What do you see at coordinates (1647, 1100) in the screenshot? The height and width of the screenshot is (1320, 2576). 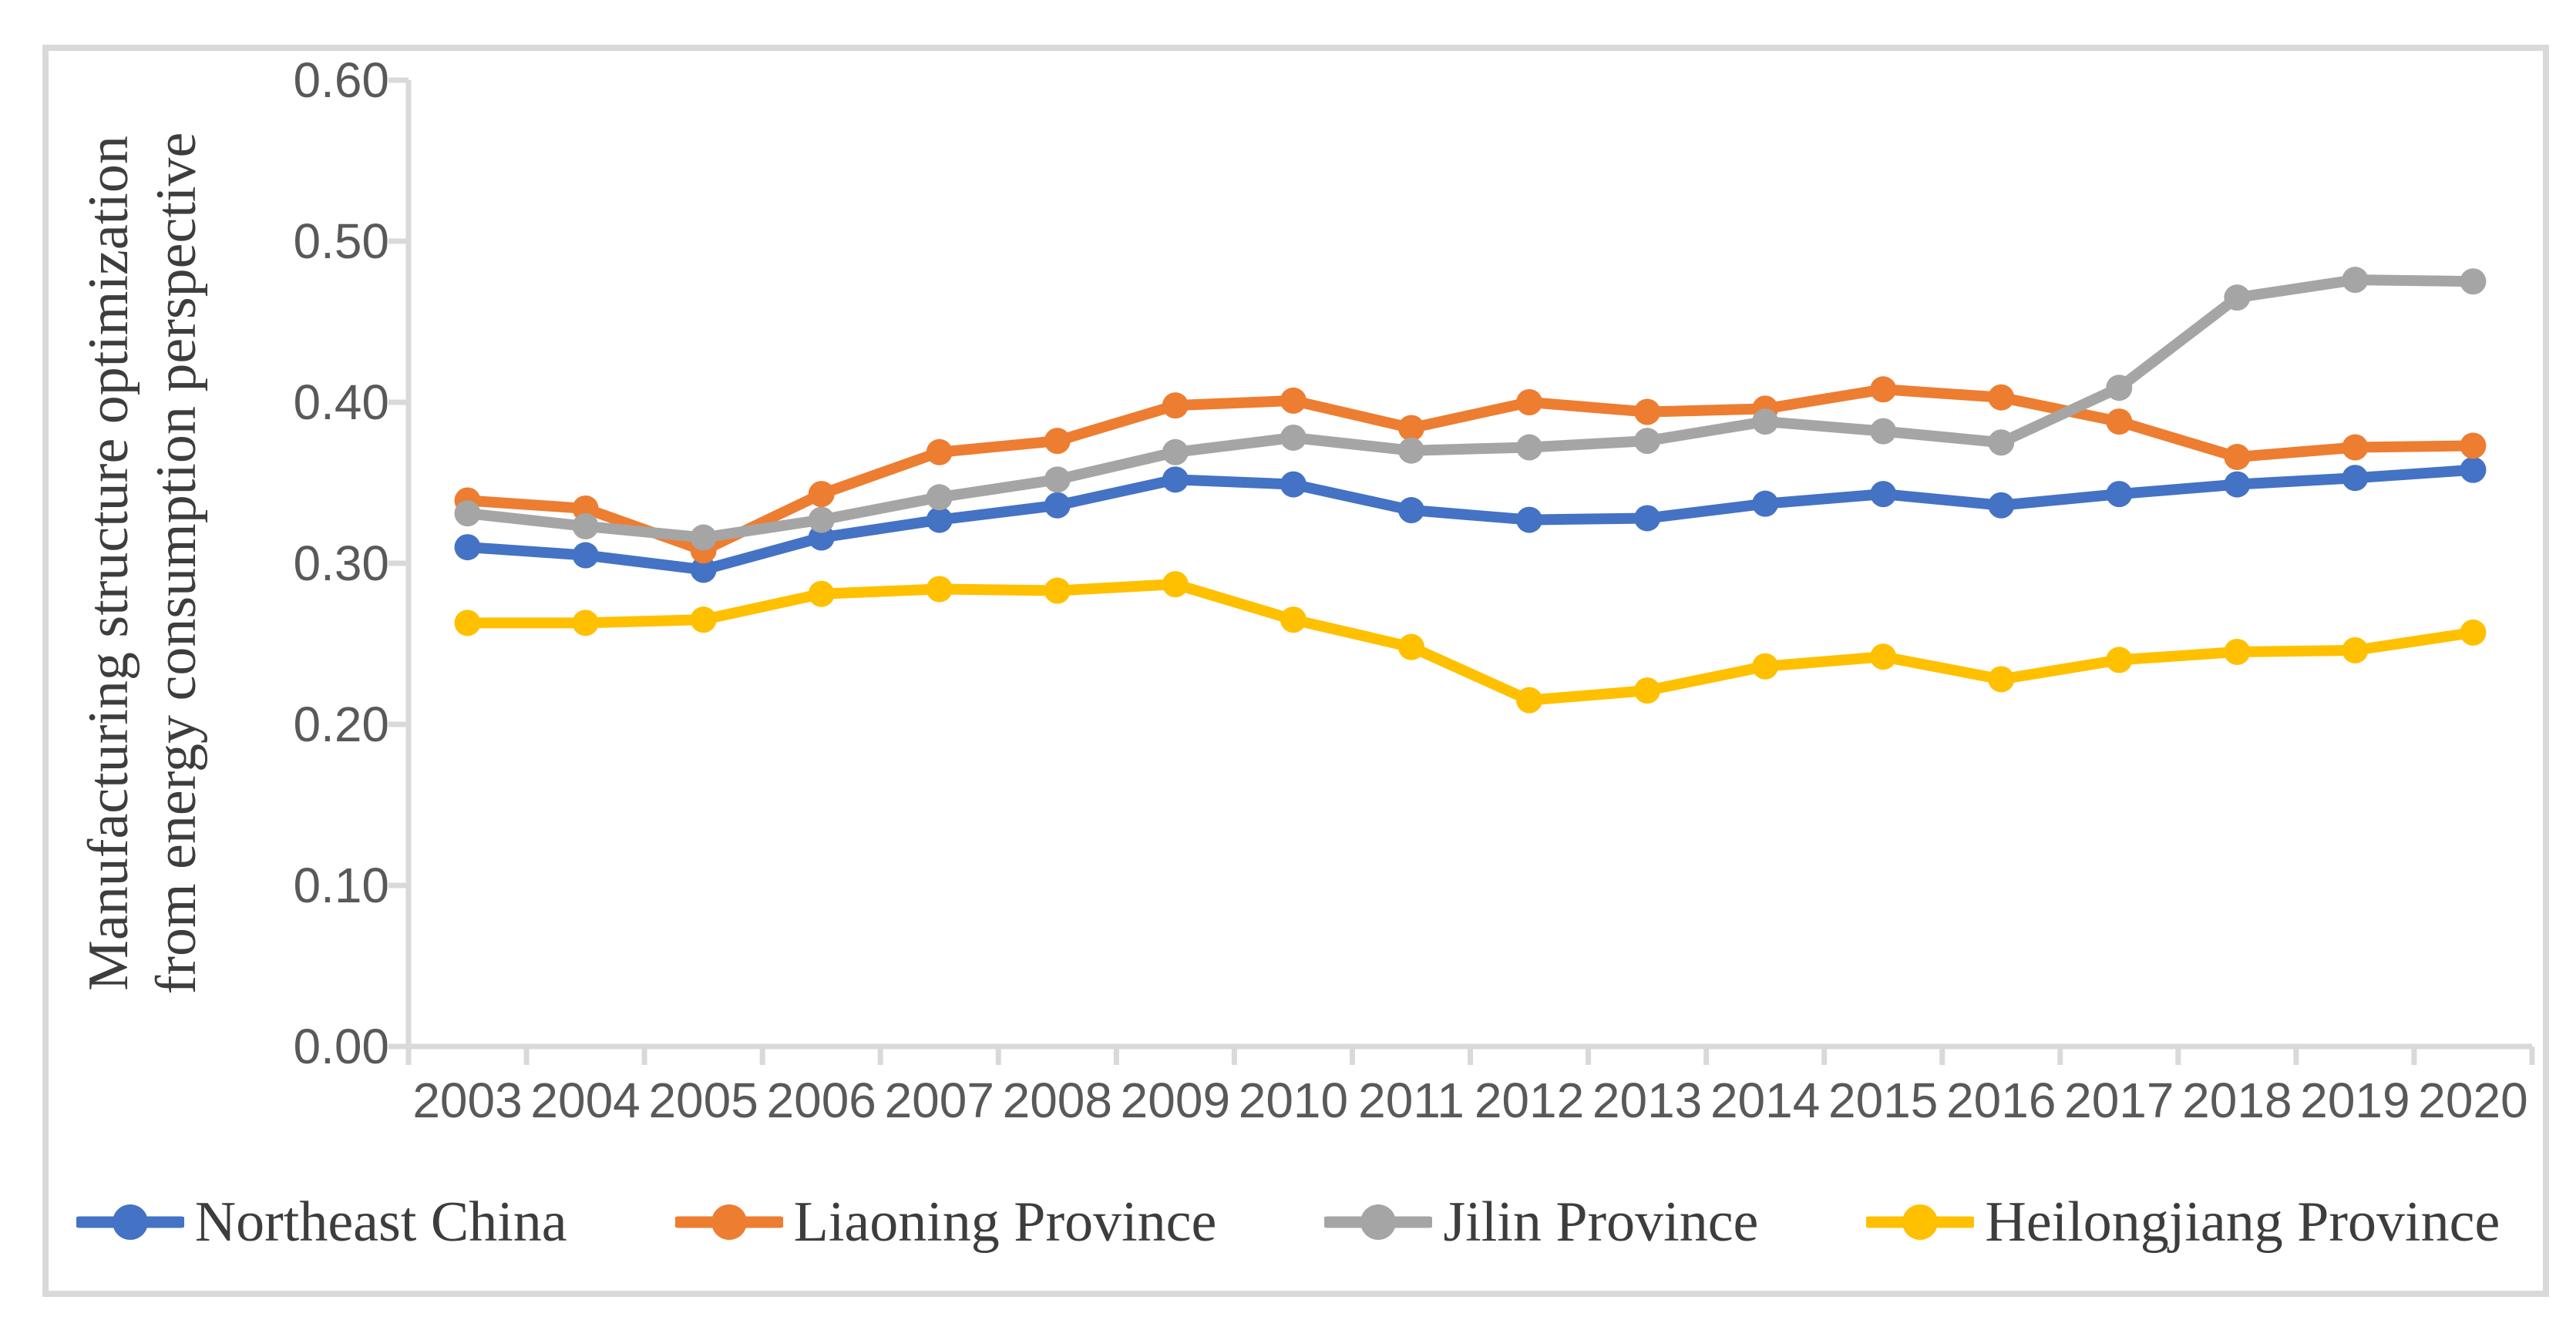 I see `x-tick-label: 2013` at bounding box center [1647, 1100].